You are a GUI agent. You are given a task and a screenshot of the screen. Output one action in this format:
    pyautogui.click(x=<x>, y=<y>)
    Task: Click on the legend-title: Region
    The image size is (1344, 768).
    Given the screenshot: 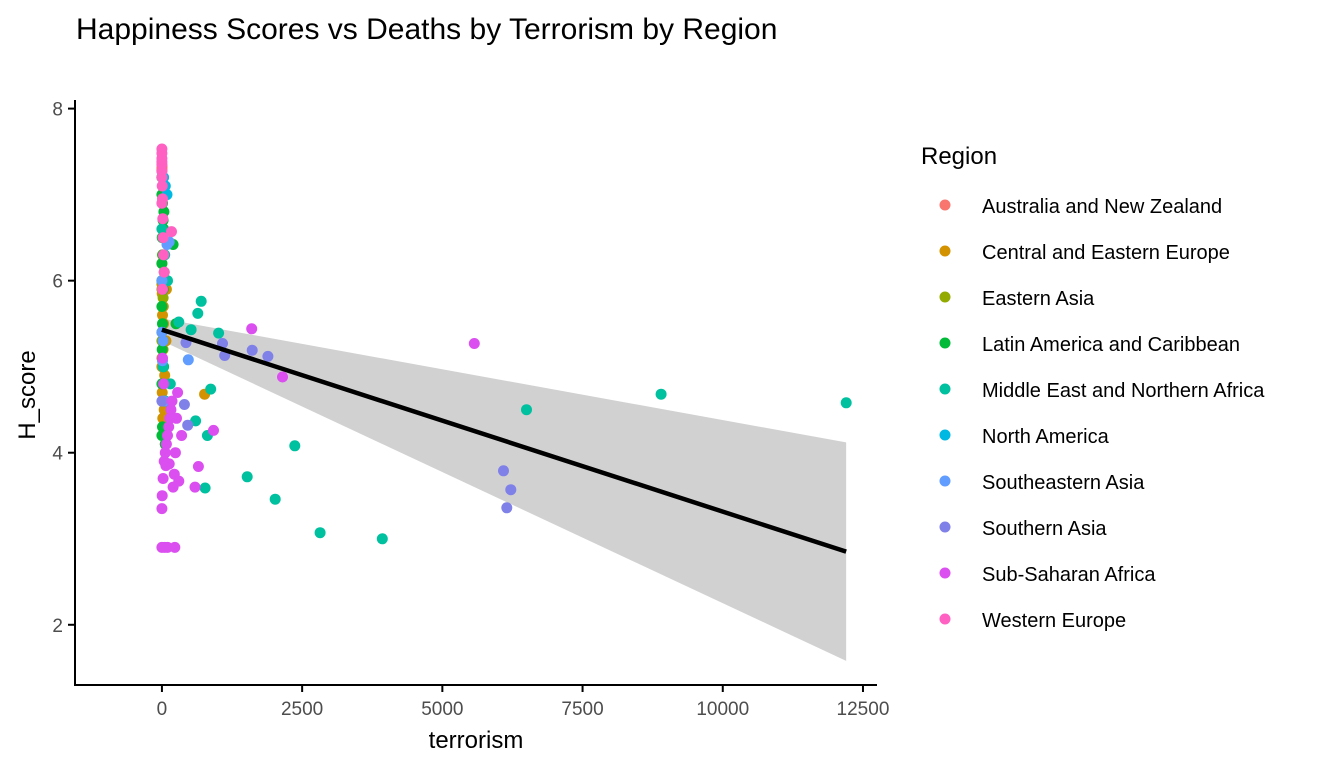 What is the action you would take?
    pyautogui.click(x=959, y=156)
    